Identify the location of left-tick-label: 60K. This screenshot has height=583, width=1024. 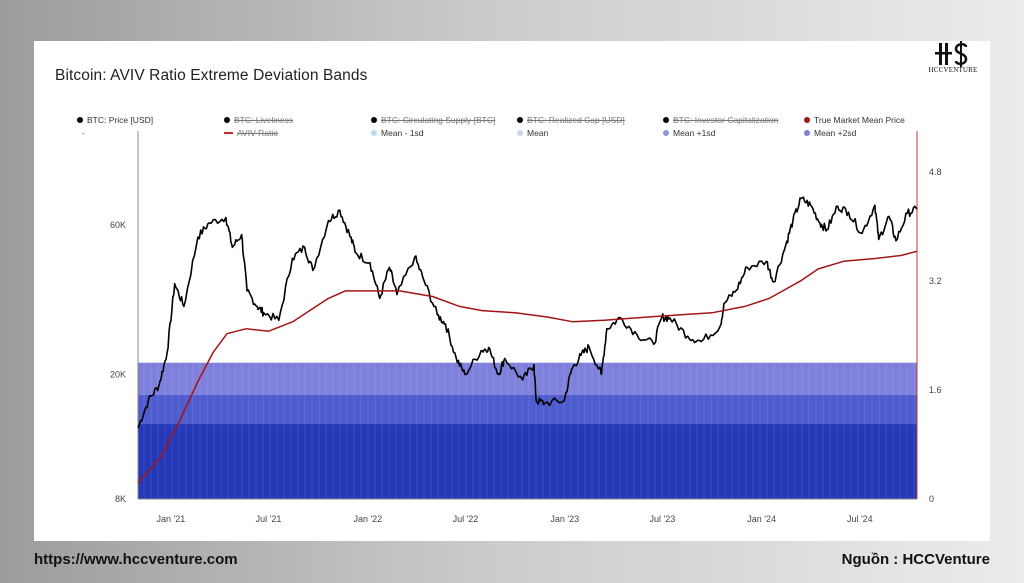
(118, 225).